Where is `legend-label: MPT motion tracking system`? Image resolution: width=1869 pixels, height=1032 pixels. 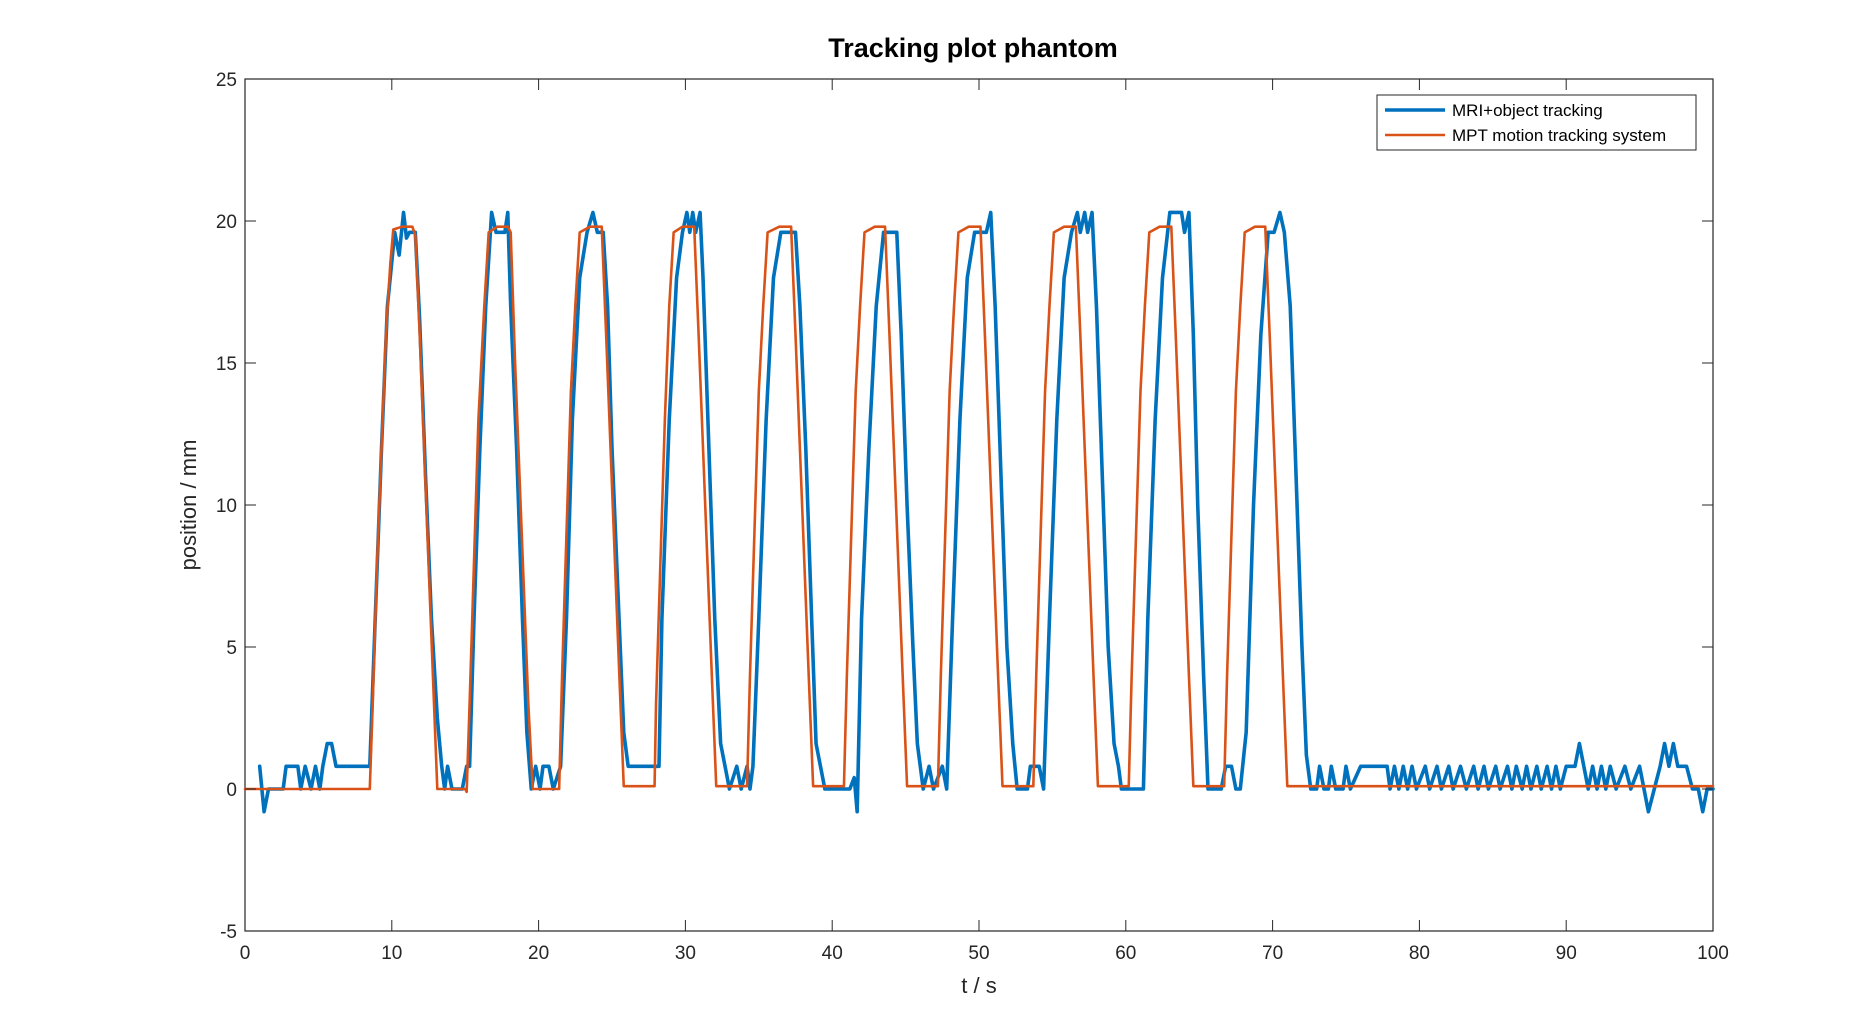 legend-label: MPT motion tracking system is located at coordinates (1559, 135).